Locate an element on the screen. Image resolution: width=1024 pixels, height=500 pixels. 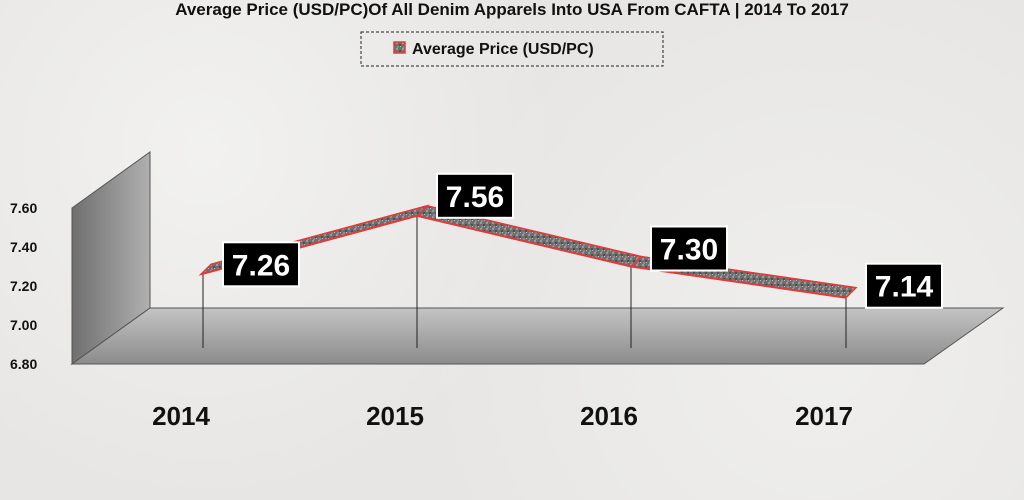
legend-box is located at coordinates (512, 49).